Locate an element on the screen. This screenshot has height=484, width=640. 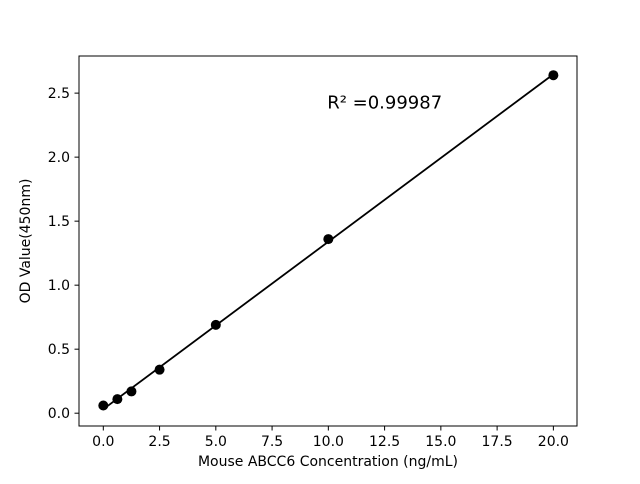
x-tick-label: 17.5 is located at coordinates (497, 442).